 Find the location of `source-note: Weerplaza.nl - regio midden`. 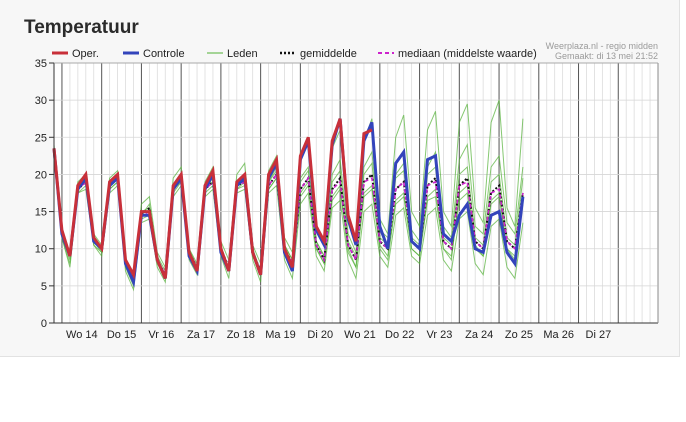

source-note: Weerplaza.nl - regio midden is located at coordinates (602, 46).